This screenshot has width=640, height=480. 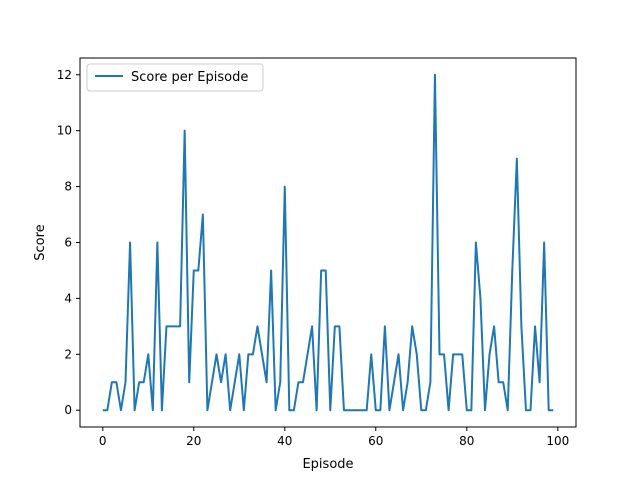 I want to click on x-axis-ticks: 0 20 40 60 80 100, so click(x=334, y=437).